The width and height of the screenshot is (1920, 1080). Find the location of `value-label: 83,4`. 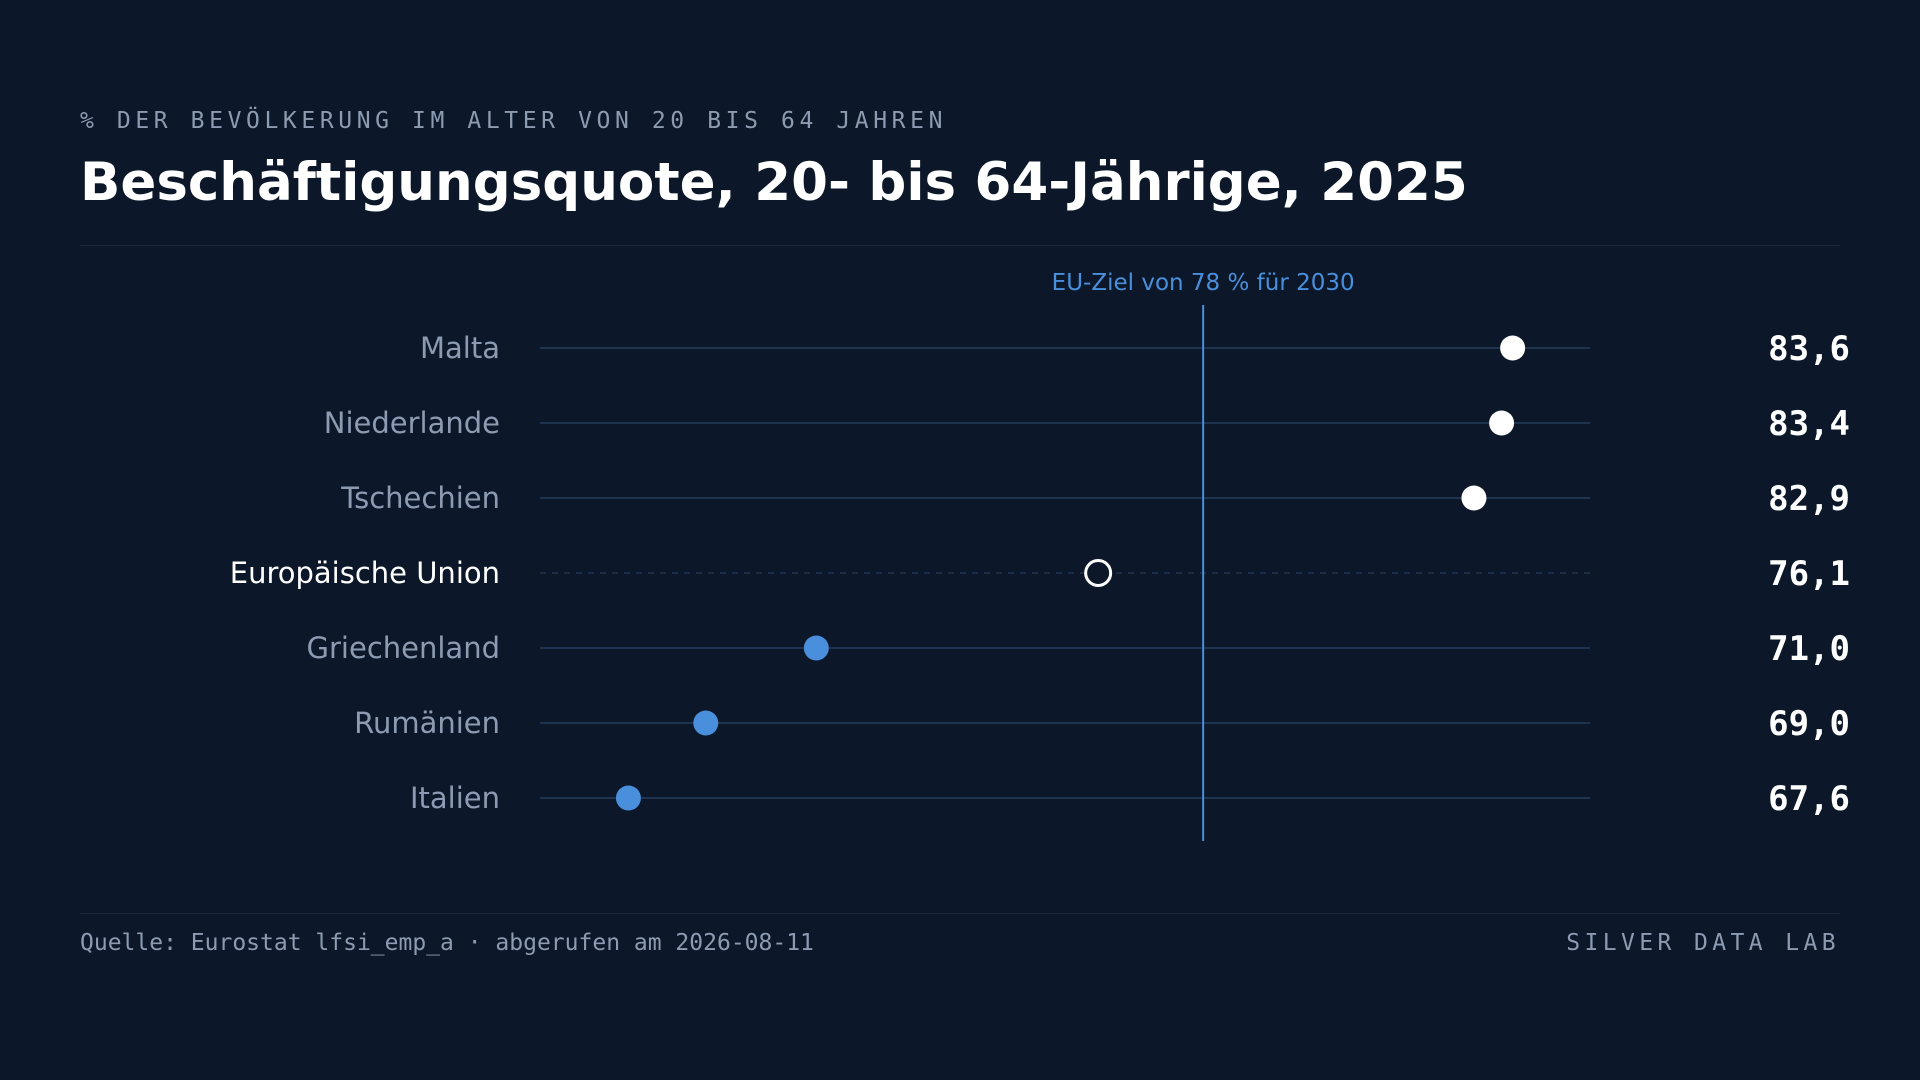

value-label: 83,4 is located at coordinates (1809, 424).